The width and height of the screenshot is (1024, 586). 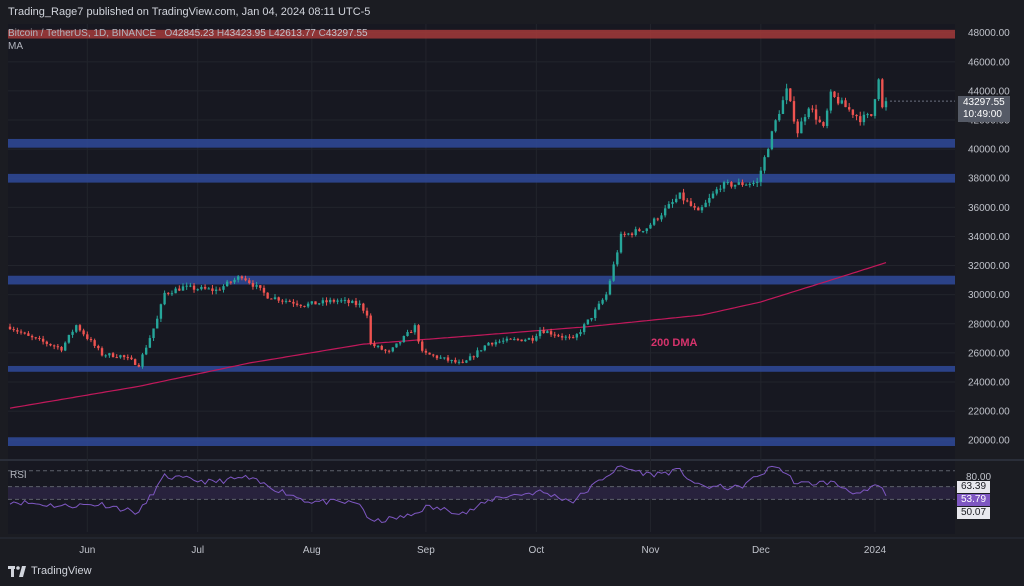 I want to click on x-tick-label: Aug, so click(x=312, y=550).